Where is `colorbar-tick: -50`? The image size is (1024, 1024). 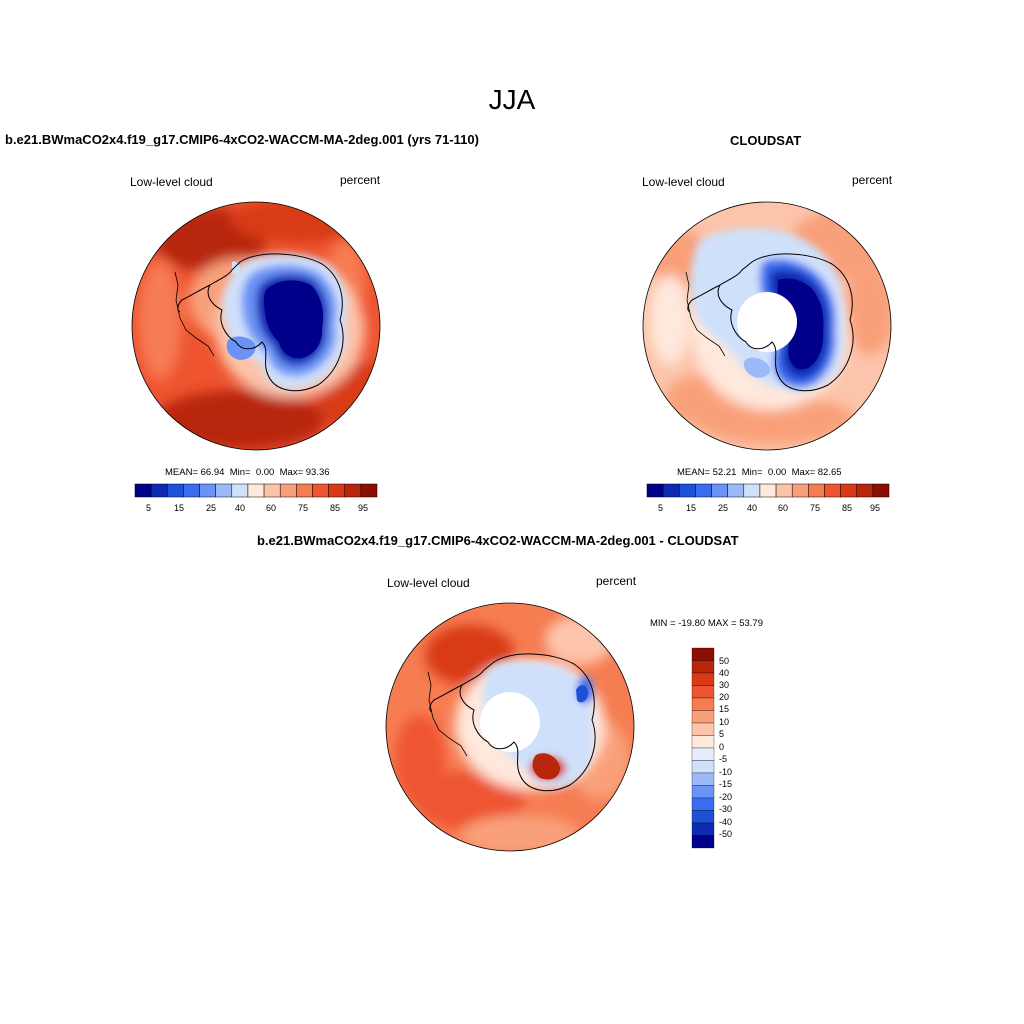 colorbar-tick: -50 is located at coordinates (726, 834).